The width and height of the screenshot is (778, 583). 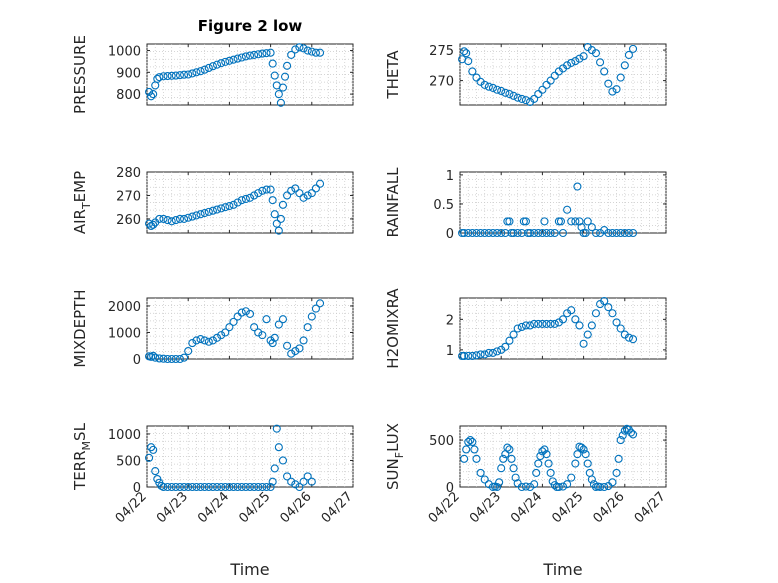 I want to click on y-tick-label: 280, so click(x=128, y=173).